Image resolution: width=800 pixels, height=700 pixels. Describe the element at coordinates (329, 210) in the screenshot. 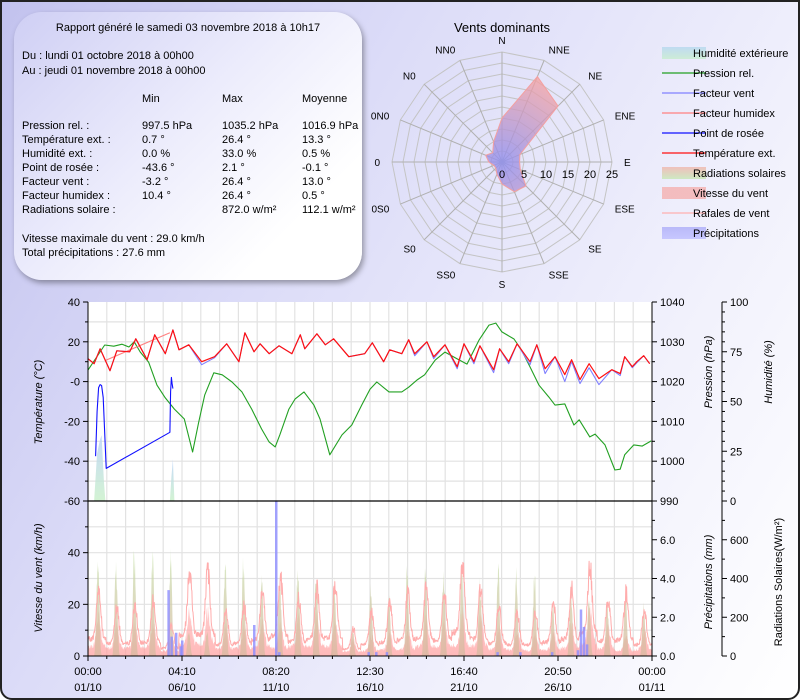

I see `stats-avg-cell: 112.1 w/m²` at that location.